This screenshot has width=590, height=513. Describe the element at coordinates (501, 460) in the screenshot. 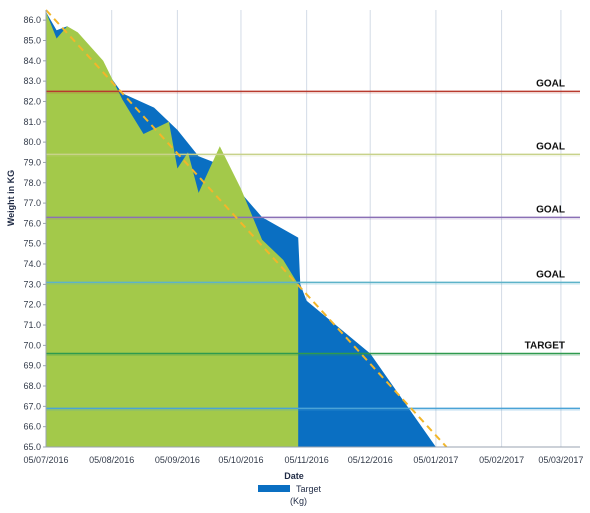

I see `x-tick-label: 05/02/2017` at that location.